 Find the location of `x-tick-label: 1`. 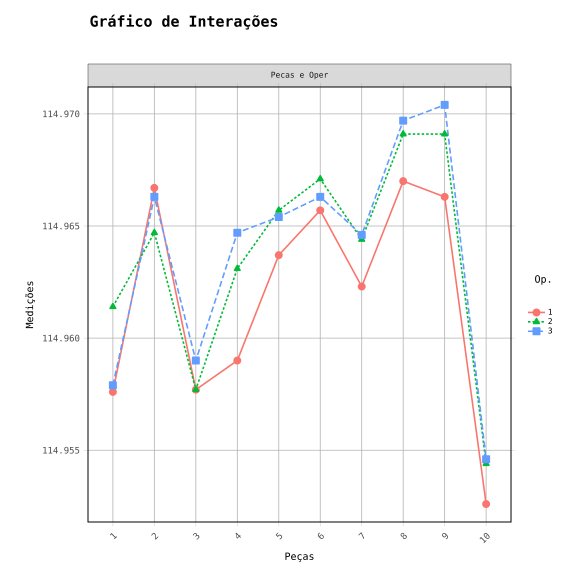

x-tick-label: 1 is located at coordinates (114, 536).